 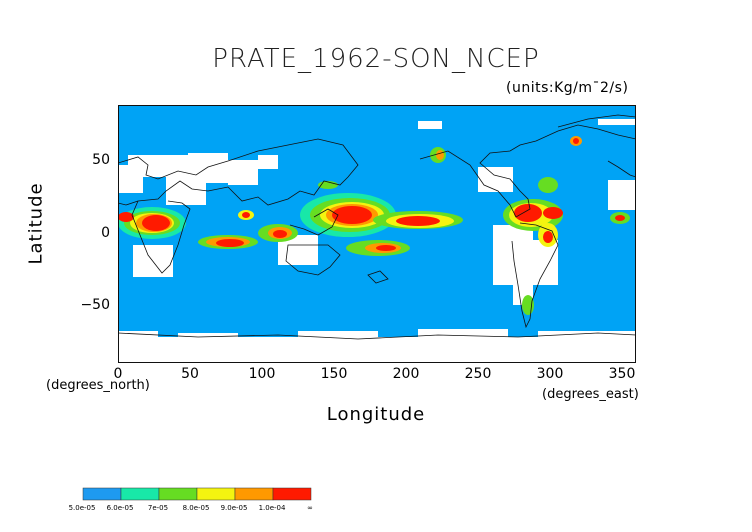 What do you see at coordinates (622, 374) in the screenshot?
I see `lon-tick-350: 350` at bounding box center [622, 374].